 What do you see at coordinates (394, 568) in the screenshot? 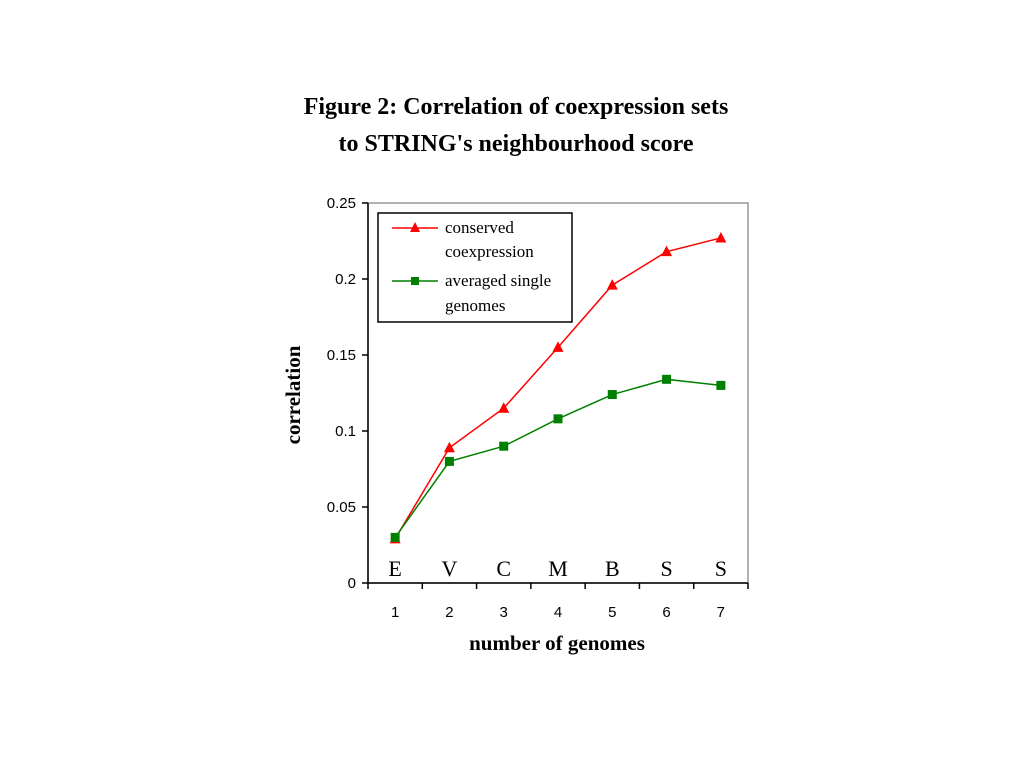
I see `category-letter: E` at bounding box center [394, 568].